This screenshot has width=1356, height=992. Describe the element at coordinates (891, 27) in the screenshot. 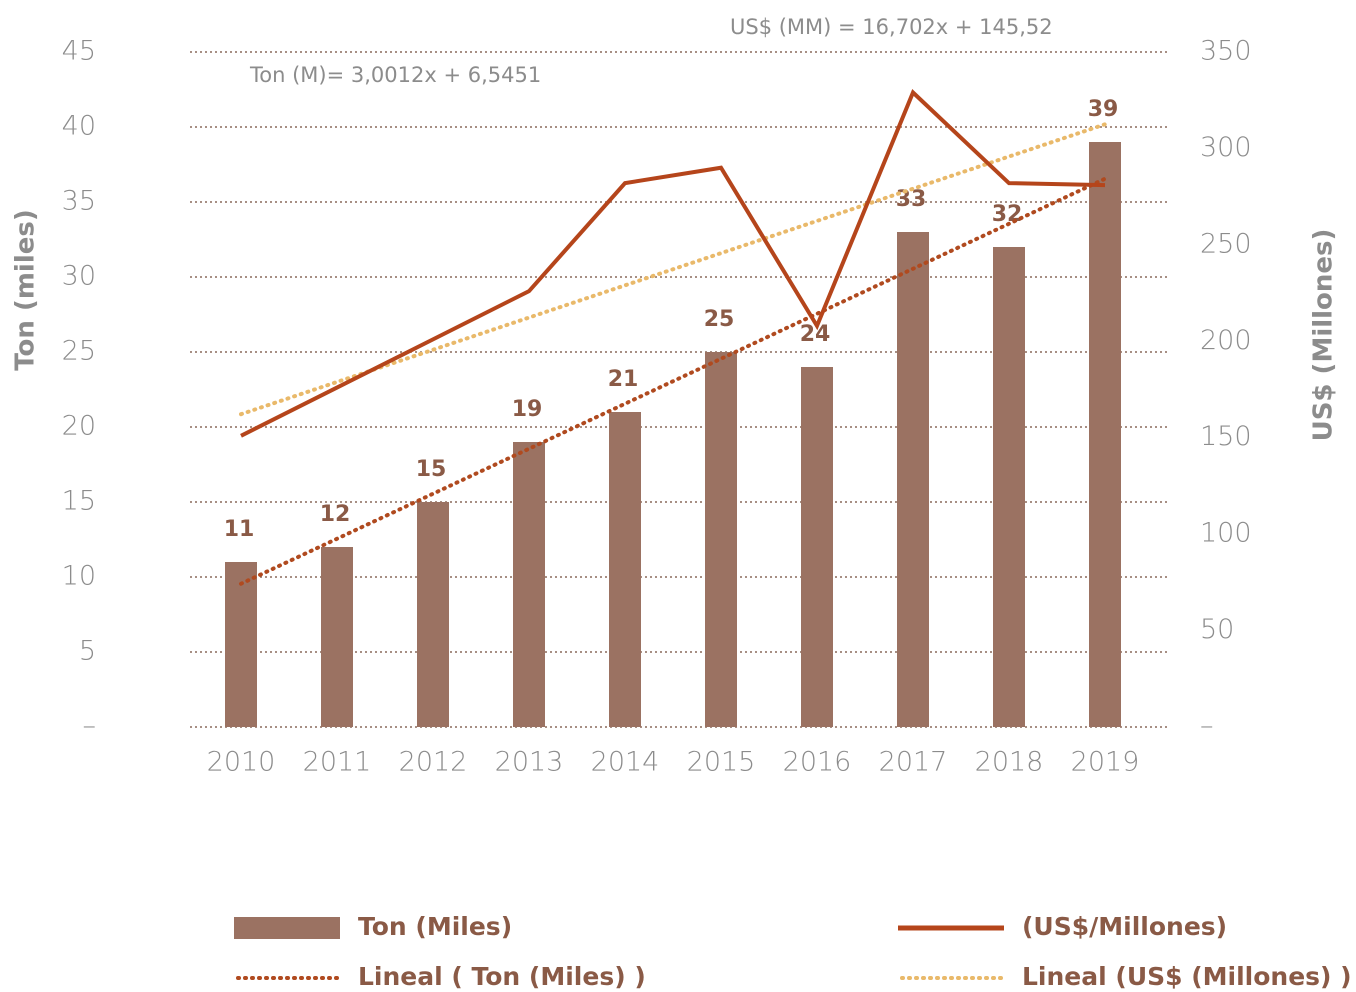

I see `annotation: US$ (MM) = 16,702x + 145,52` at that location.